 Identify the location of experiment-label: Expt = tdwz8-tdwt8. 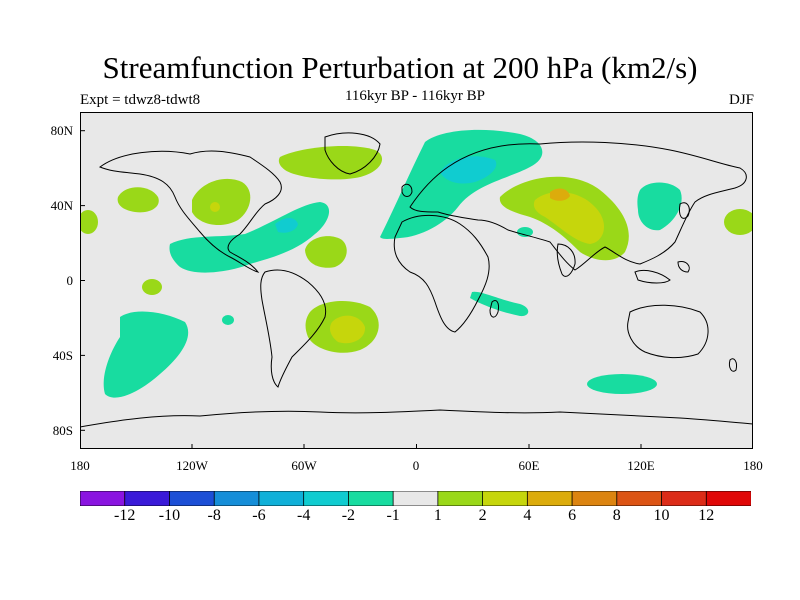
(140, 100).